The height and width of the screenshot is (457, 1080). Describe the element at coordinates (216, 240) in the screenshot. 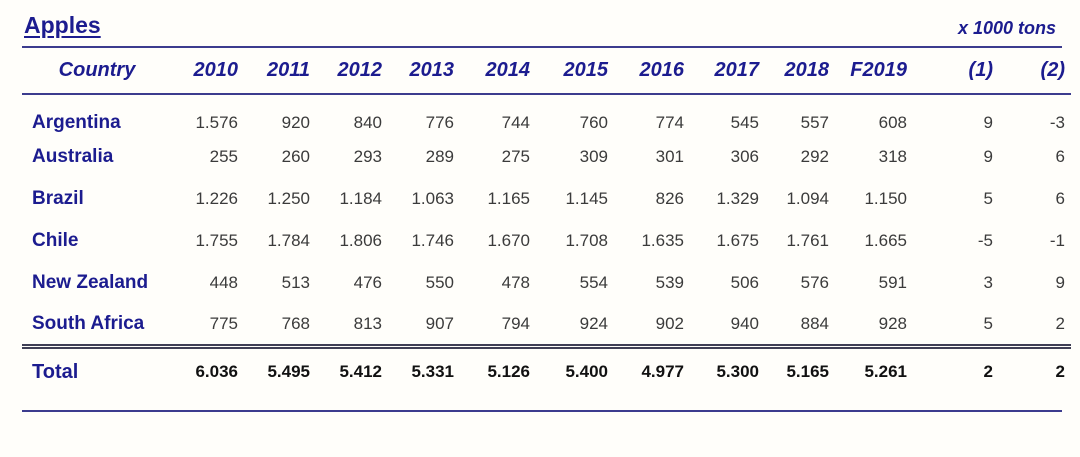

I see `value-cell: 1.755` at that location.